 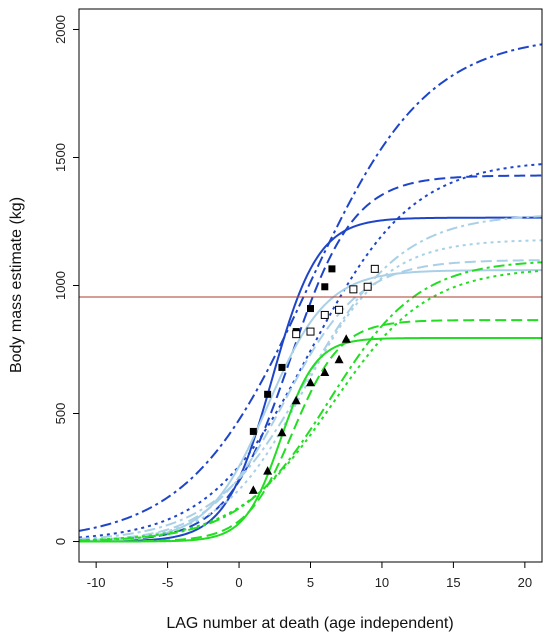 I want to click on x-tick-label: 15, so click(x=453, y=582).